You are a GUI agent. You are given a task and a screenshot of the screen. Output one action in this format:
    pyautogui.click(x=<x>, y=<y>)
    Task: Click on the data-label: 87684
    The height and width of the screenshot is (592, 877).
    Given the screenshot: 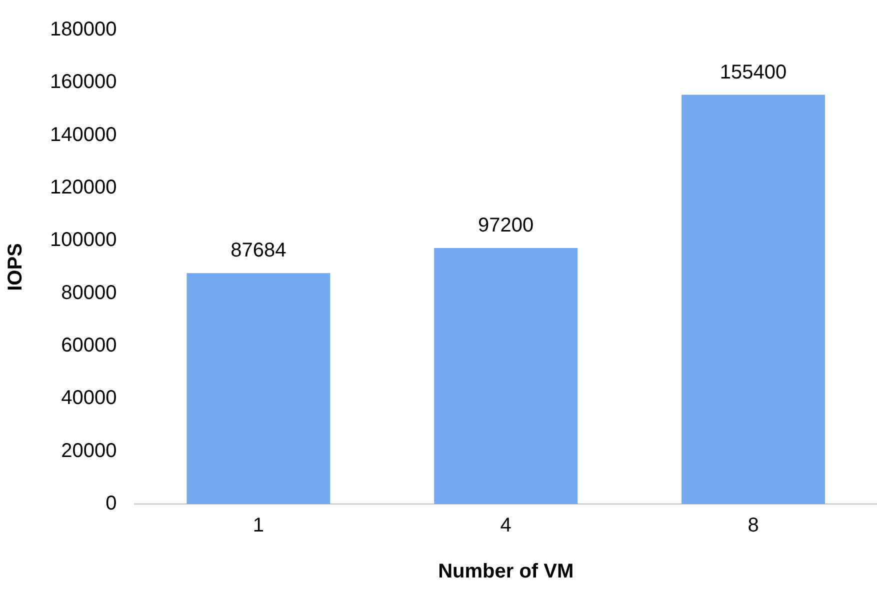 What is the action you would take?
    pyautogui.click(x=258, y=251)
    